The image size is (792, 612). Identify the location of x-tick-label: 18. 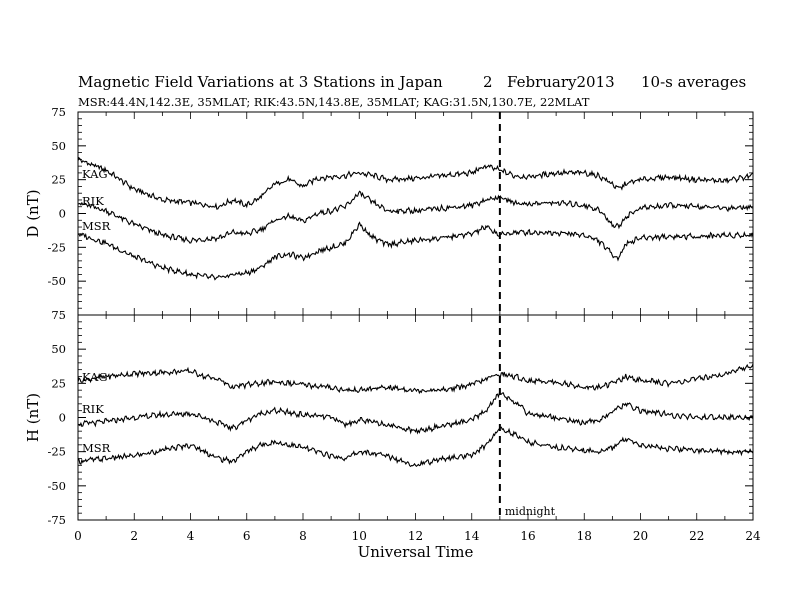
(584, 536).